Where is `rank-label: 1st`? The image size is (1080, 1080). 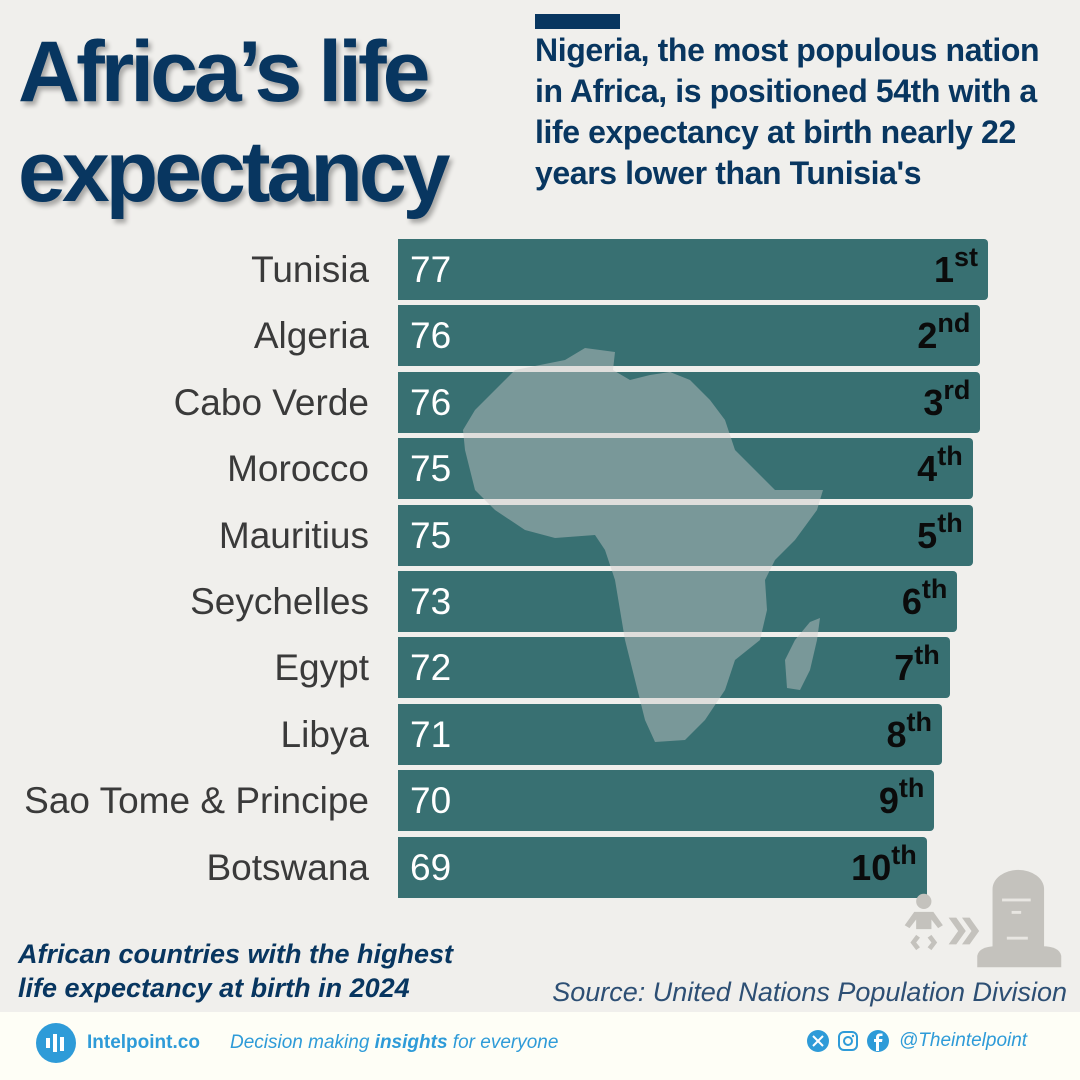
rank-label: 1st is located at coordinates (956, 269).